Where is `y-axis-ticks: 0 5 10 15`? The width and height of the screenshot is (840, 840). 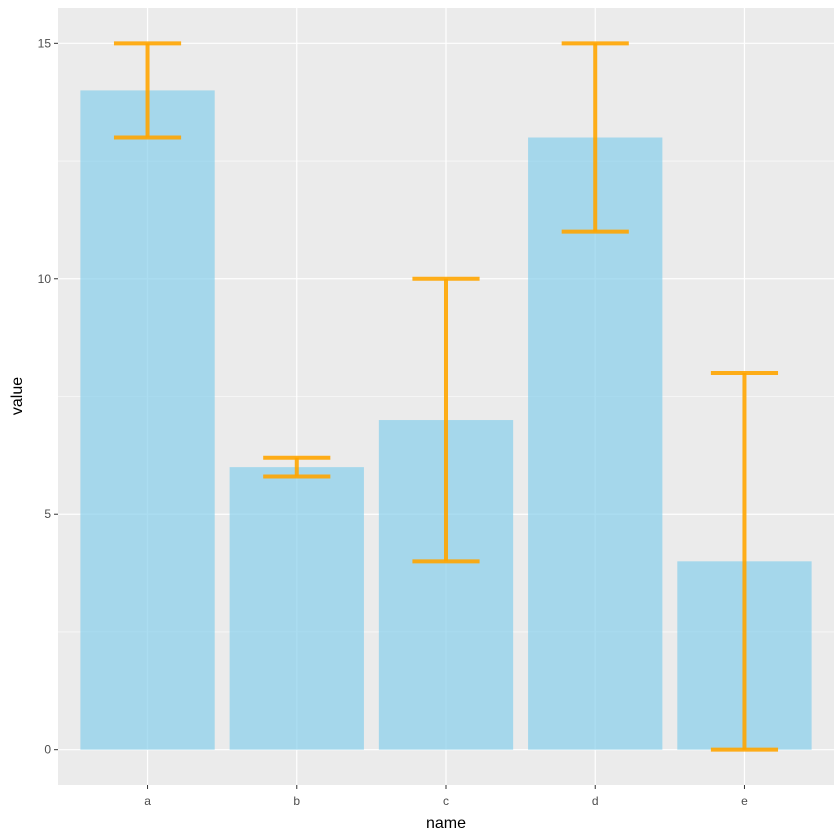 y-axis-ticks: 0 5 10 15 is located at coordinates (48, 396).